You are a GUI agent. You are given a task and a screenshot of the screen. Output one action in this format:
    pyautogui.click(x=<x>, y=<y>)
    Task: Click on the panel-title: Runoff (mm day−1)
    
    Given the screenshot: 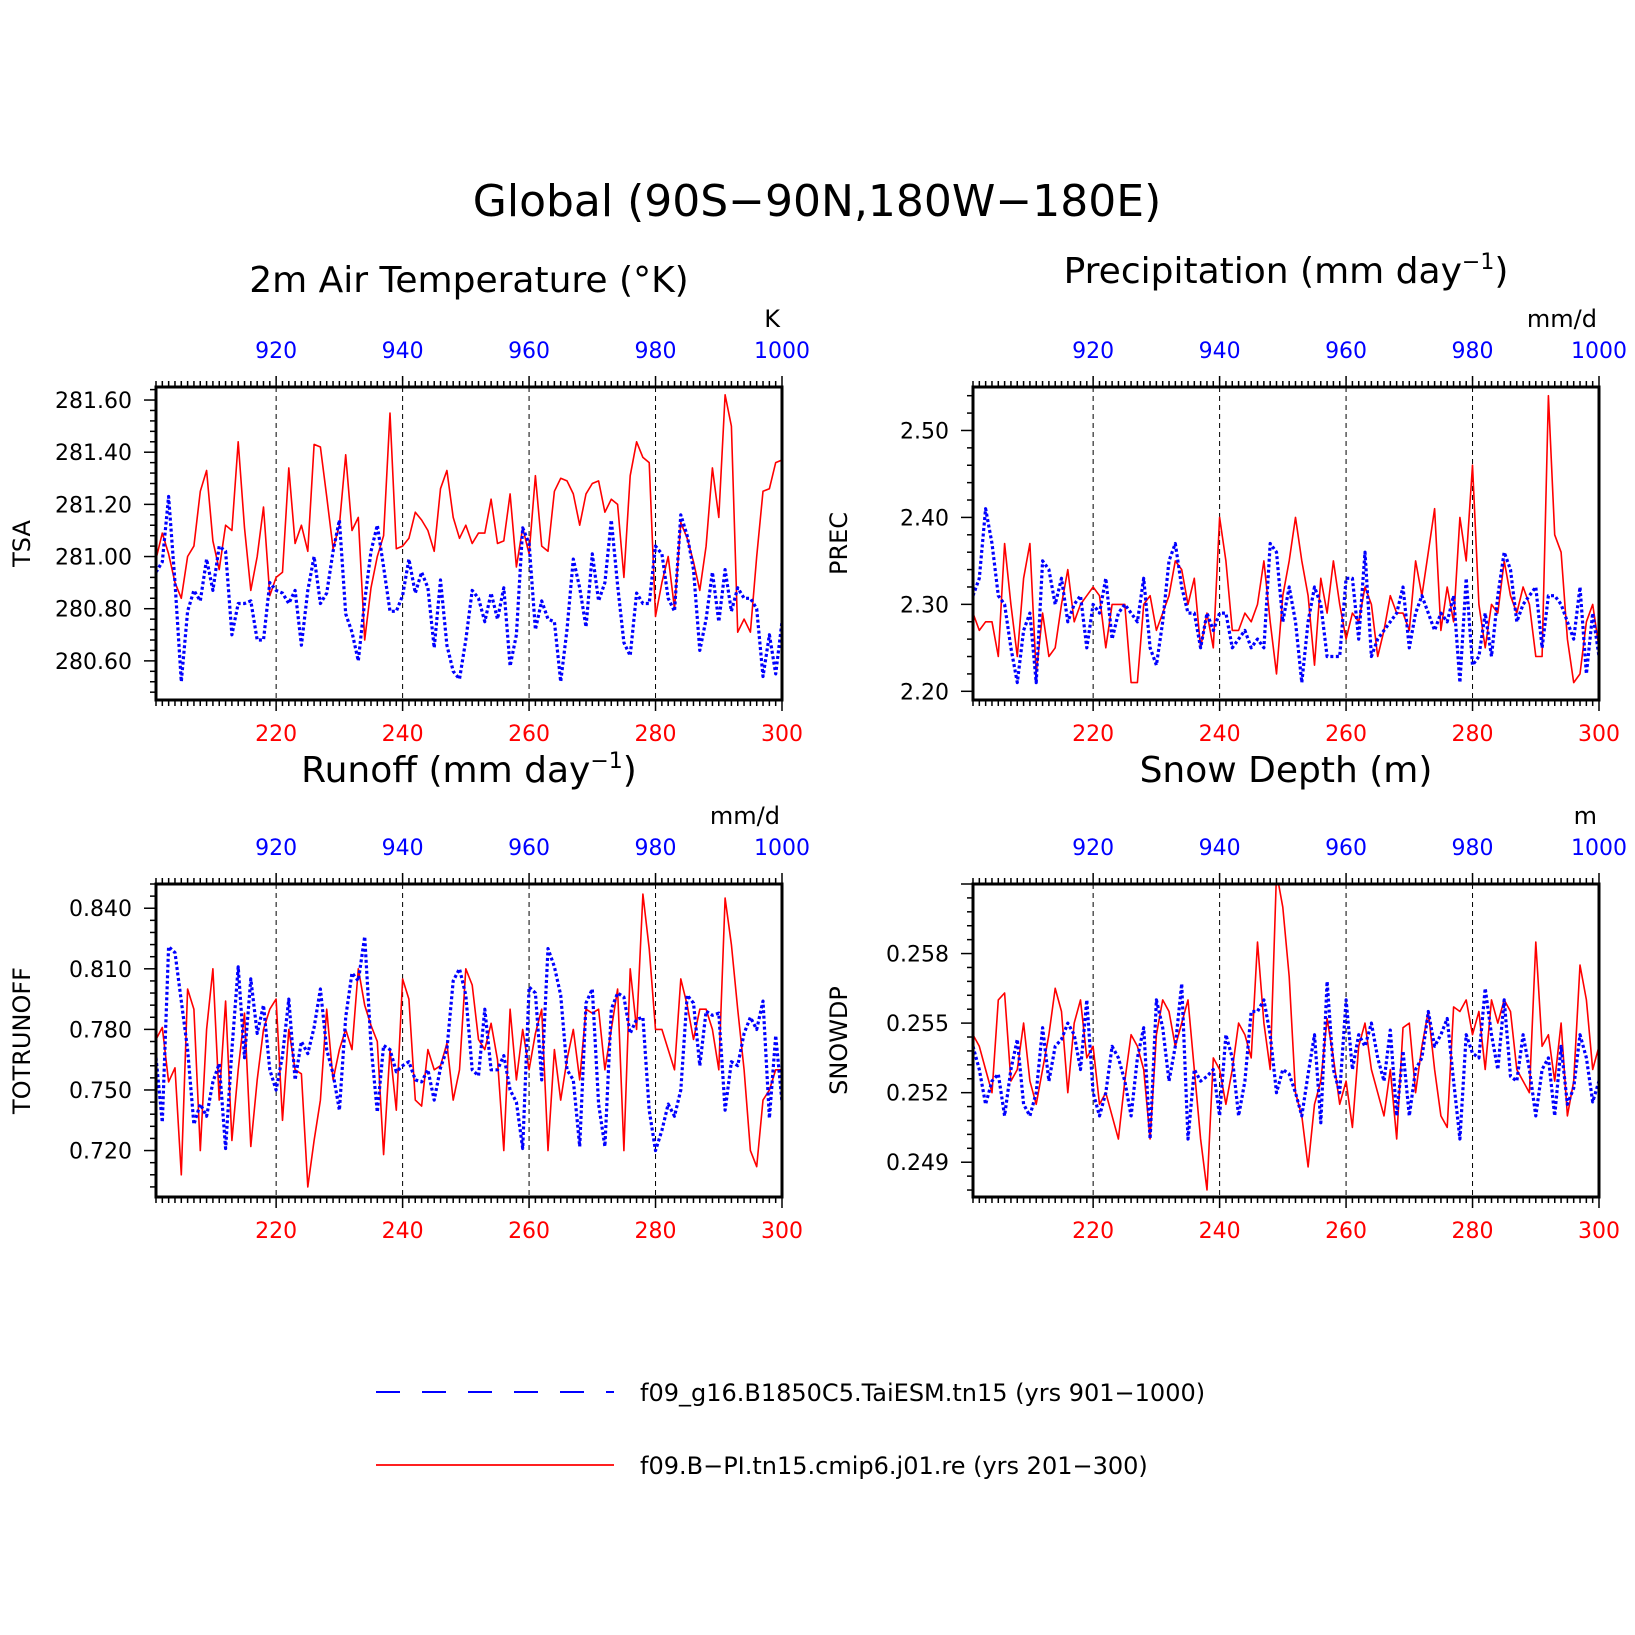 What is the action you would take?
    pyautogui.click(x=469, y=770)
    